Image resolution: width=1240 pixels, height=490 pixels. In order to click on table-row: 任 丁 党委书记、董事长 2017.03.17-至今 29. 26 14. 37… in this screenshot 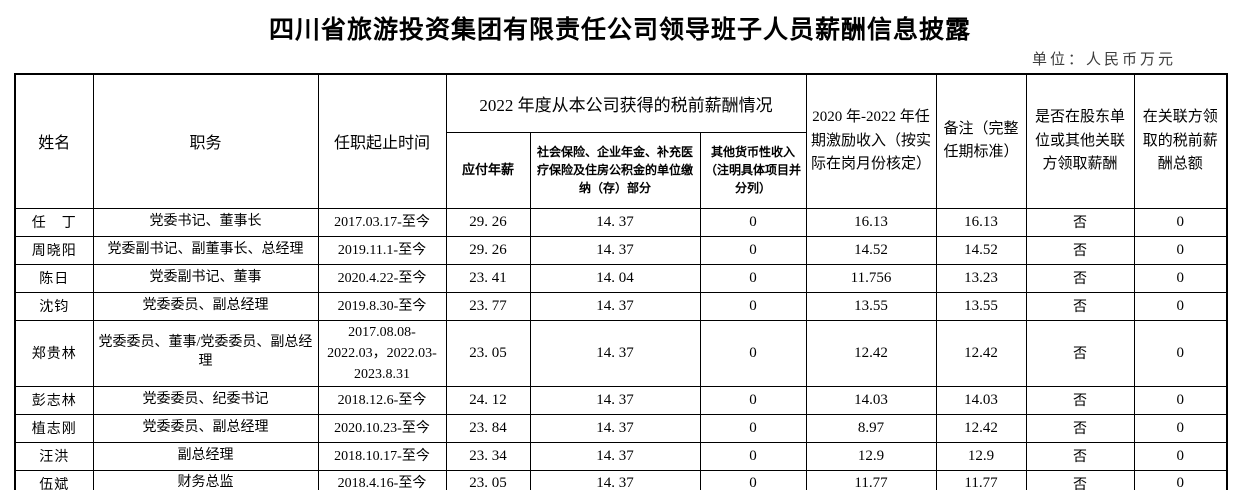, I will do `click(621, 222)`.